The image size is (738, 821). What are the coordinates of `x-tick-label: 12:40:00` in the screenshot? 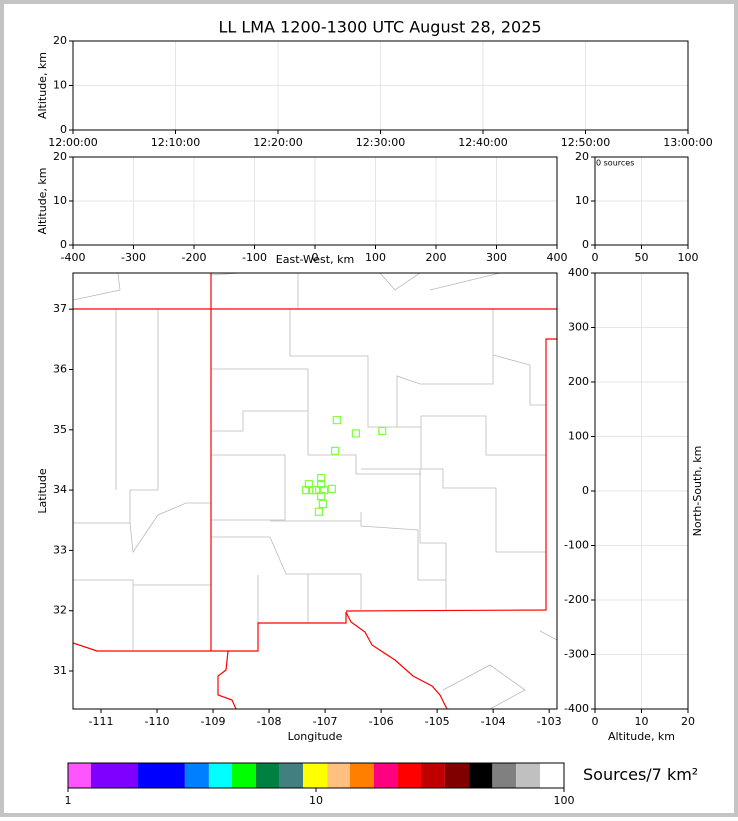 It's located at (482, 142).